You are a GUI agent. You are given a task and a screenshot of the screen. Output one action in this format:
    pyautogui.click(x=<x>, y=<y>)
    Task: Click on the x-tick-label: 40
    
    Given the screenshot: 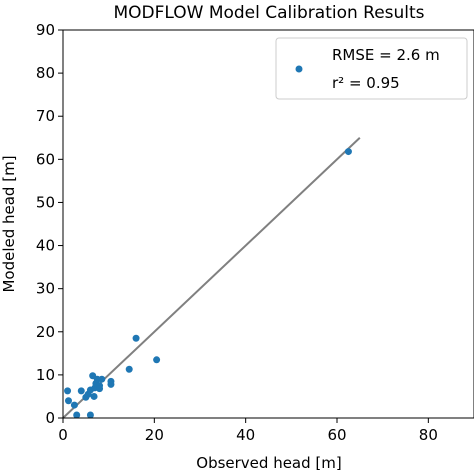 What is the action you would take?
    pyautogui.click(x=245, y=435)
    